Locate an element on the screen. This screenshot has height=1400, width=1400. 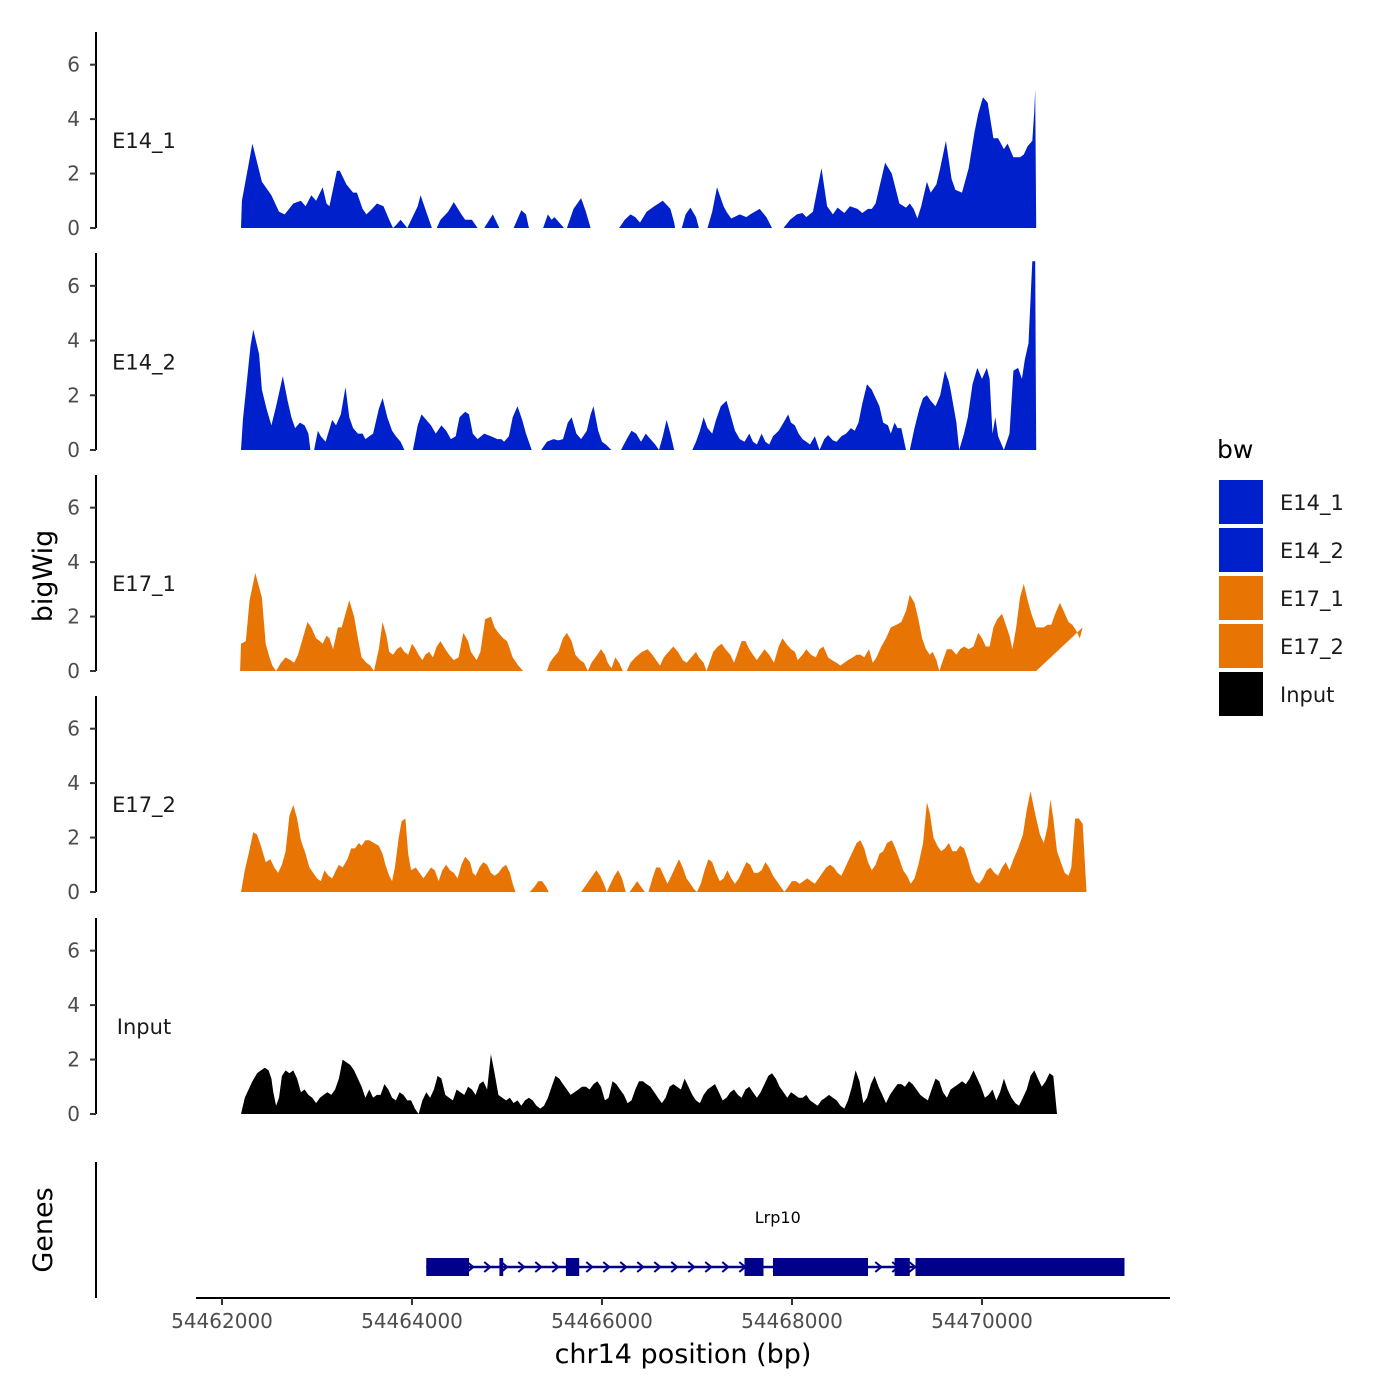
panel-e17-2: 0 2 4 6 E17_2 is located at coordinates (577, 800).